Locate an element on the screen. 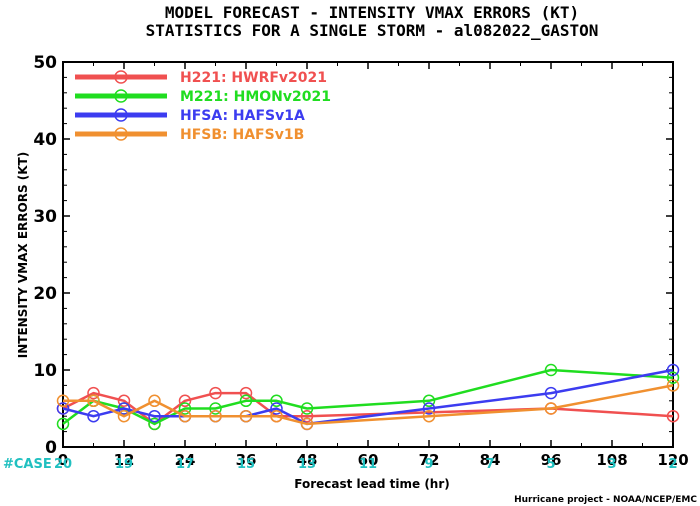 The width and height of the screenshot is (700, 506). legend-entry-label: H221: HWRFv2021 is located at coordinates (253, 78).